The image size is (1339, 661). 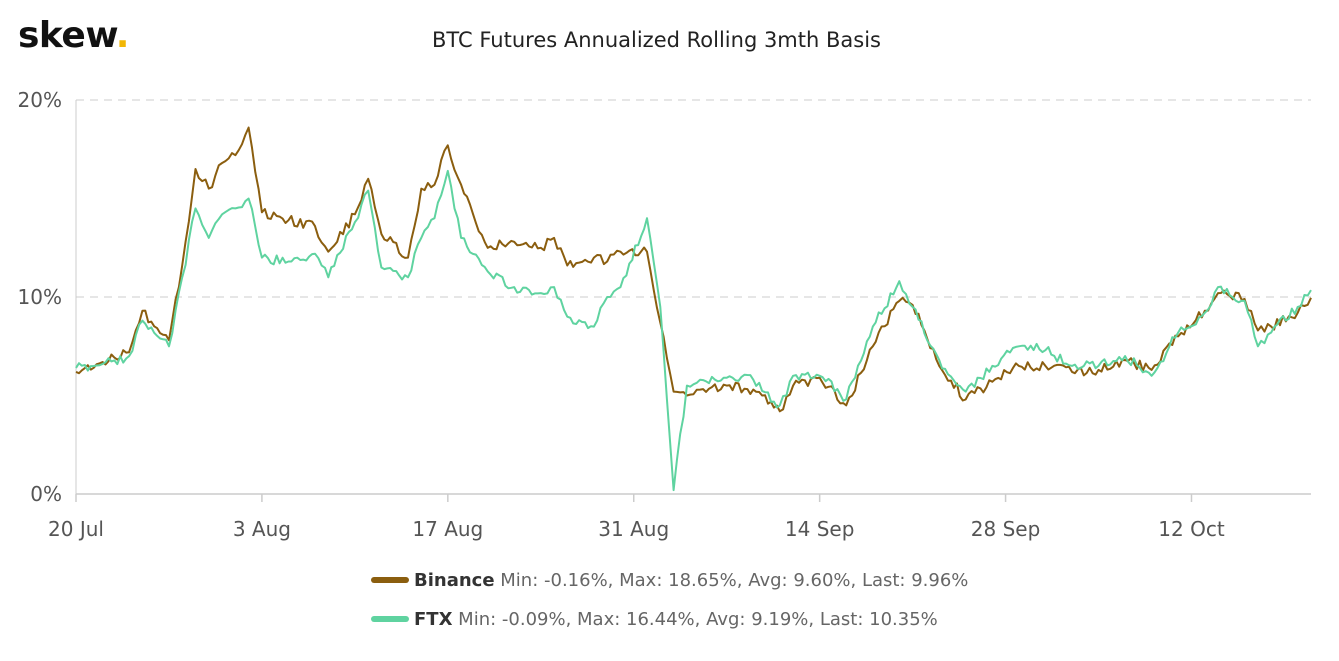 I want to click on y-tick-label-2: 20%, so click(x=40, y=100).